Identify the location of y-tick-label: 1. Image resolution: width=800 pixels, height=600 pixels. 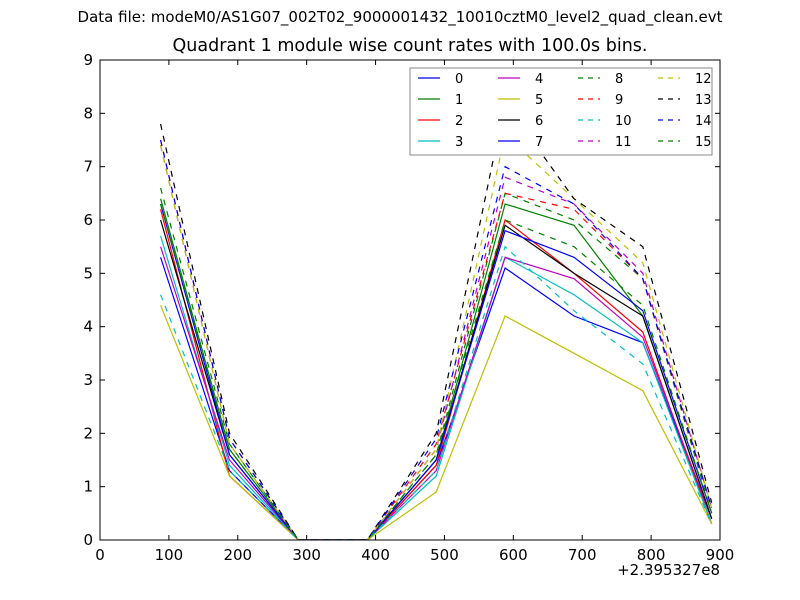
(88, 487).